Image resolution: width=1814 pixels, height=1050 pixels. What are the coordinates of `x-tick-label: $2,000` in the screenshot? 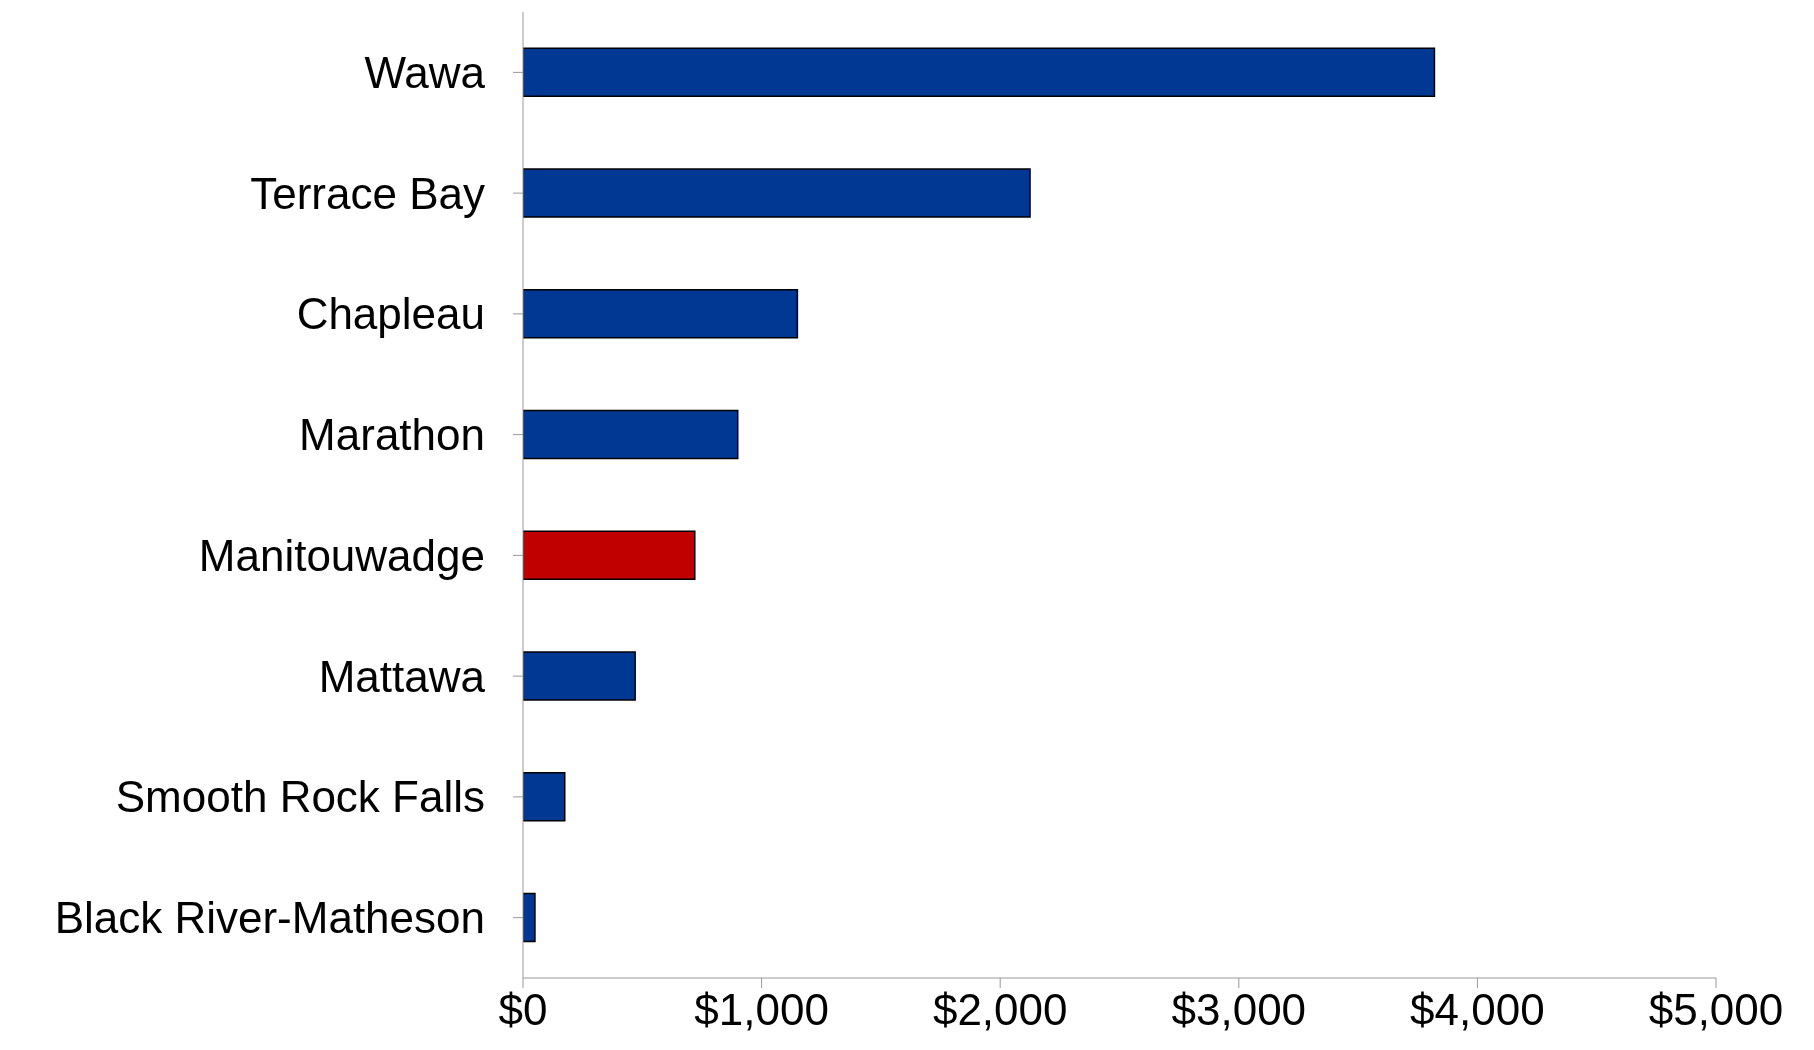 It's located at (1000, 1010).